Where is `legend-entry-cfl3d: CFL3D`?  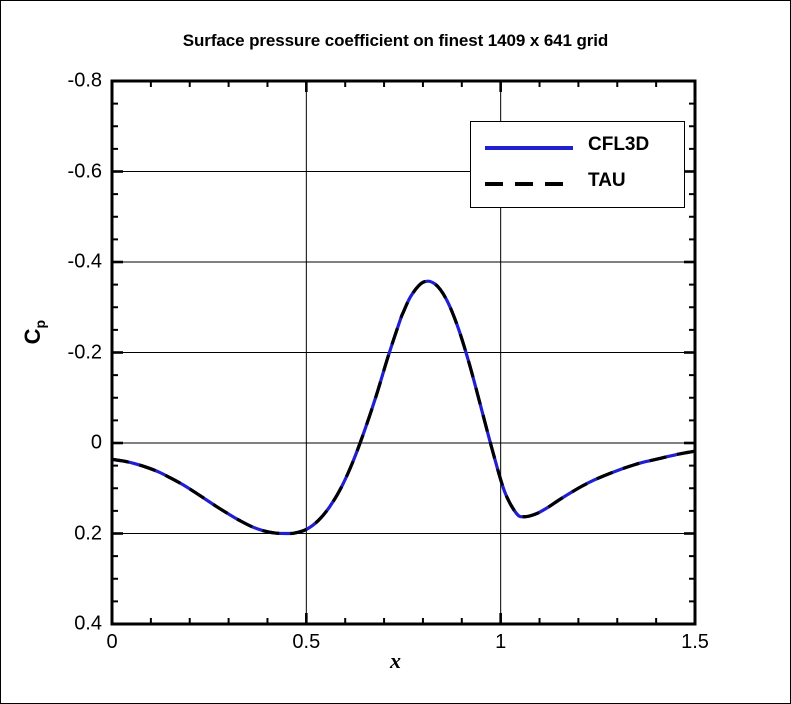
legend-entry-cfl3d: CFL3D is located at coordinates (577, 148).